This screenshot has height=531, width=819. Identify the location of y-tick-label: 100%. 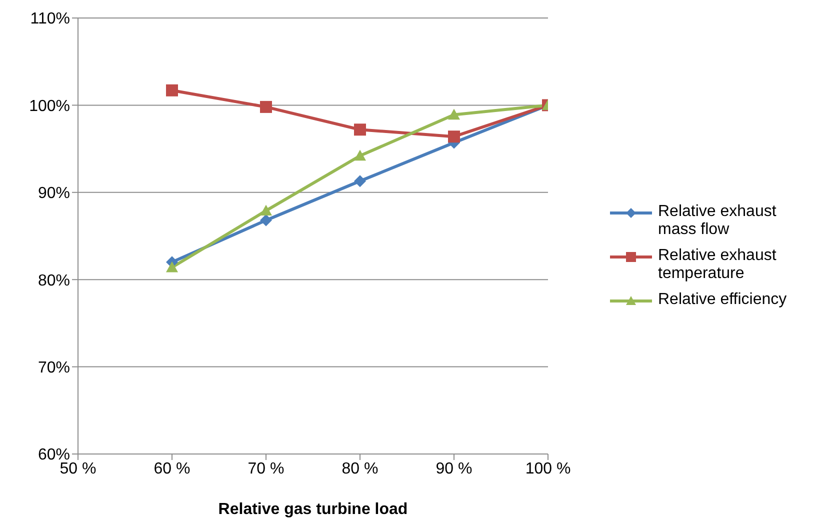
(49, 106).